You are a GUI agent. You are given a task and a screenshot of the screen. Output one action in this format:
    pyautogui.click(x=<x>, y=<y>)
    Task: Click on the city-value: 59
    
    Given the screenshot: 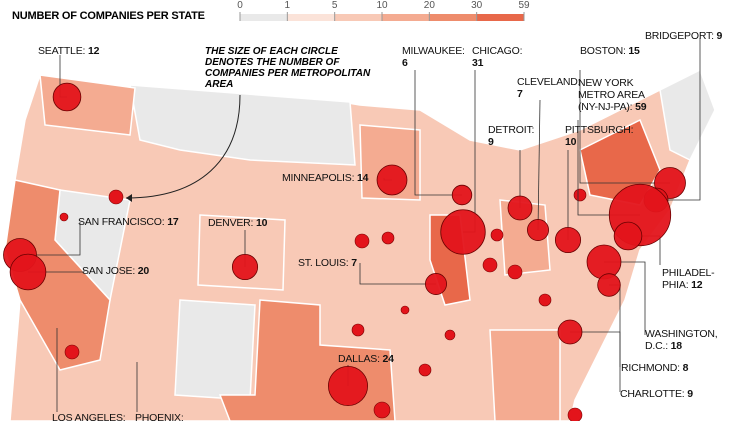 What is the action you would take?
    pyautogui.click(x=641, y=107)
    